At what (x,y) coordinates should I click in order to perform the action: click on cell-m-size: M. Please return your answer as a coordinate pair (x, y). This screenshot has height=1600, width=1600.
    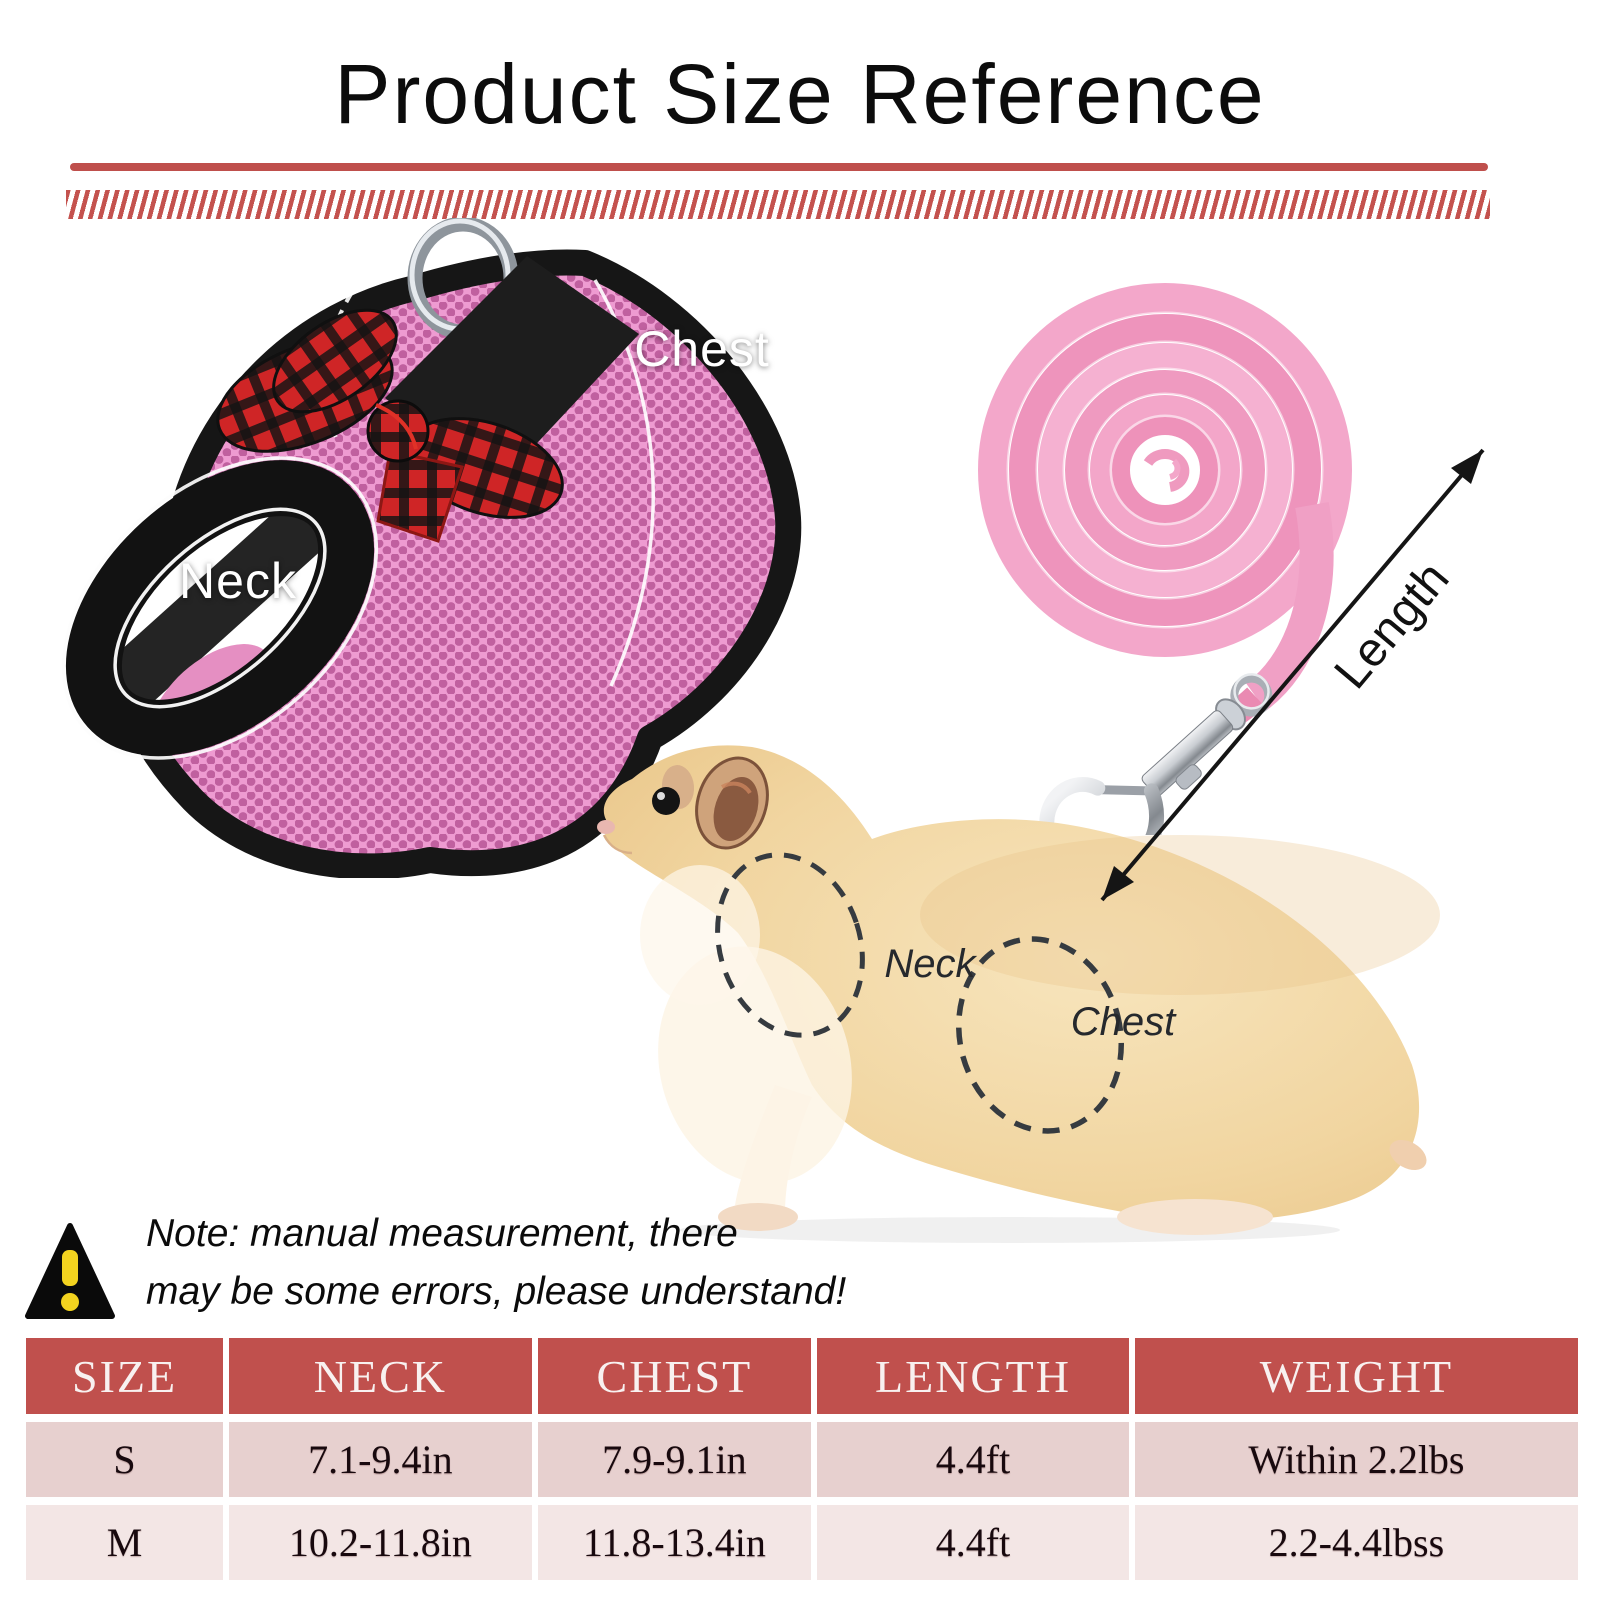
    Looking at the image, I should click on (125, 1542).